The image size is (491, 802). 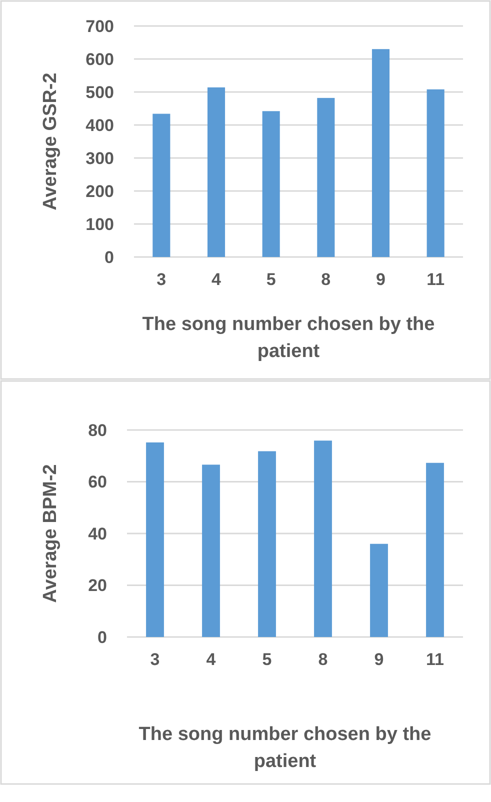 I want to click on y-tick-label: 40, so click(x=97, y=534).